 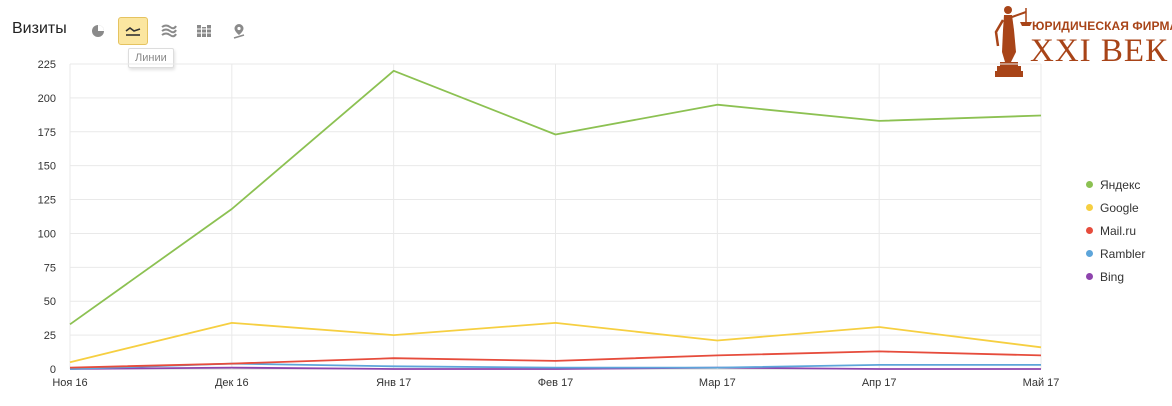 I want to click on y-tick-label: 175, so click(x=47, y=133).